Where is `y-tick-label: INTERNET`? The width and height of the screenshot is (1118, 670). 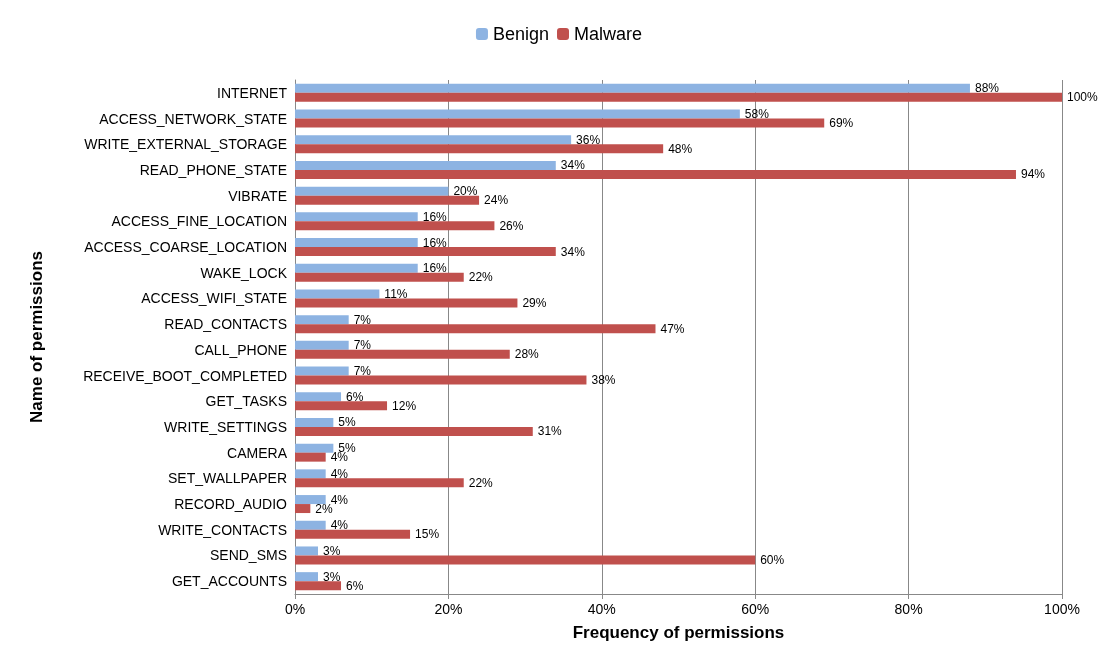
y-tick-label: INTERNET is located at coordinates (252, 92).